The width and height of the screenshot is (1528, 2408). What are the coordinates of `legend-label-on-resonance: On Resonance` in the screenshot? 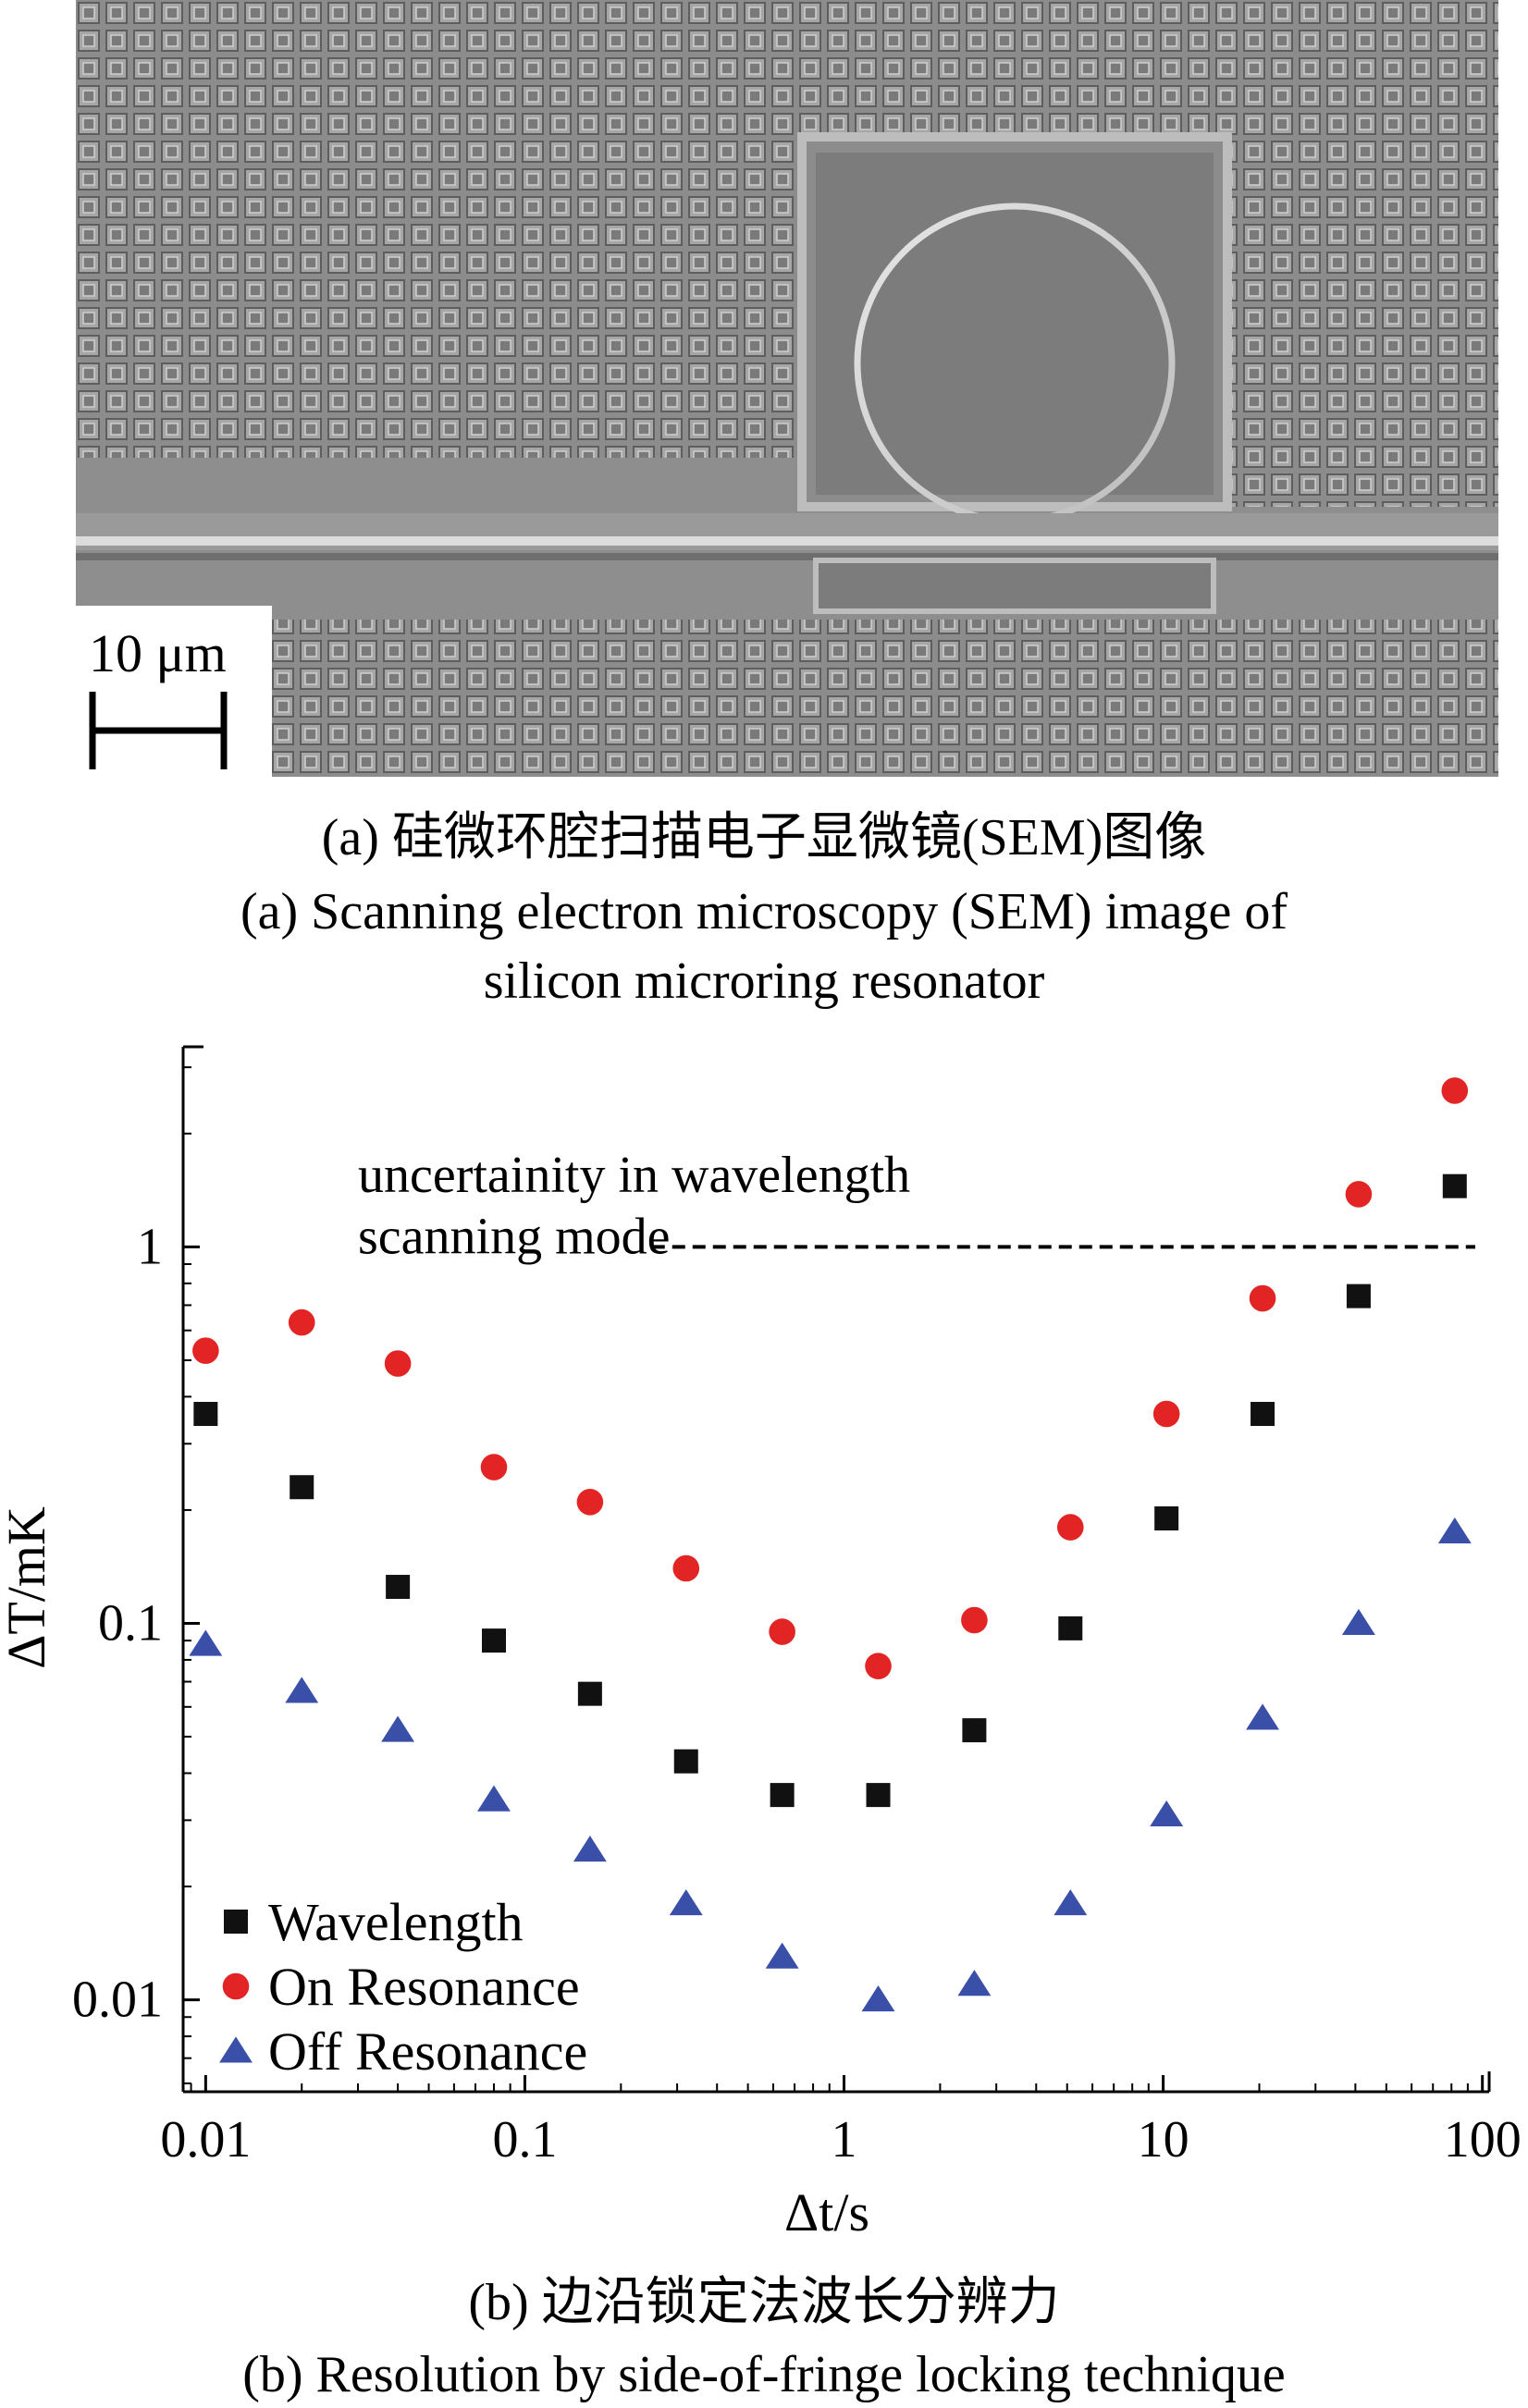 It's located at (424, 1987).